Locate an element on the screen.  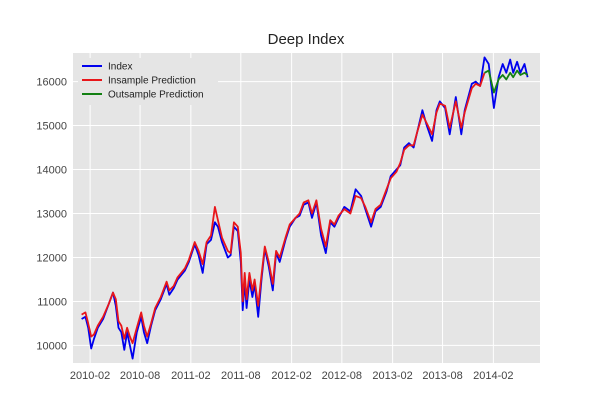
x-tick-label: 2013-08 is located at coordinates (442, 376).